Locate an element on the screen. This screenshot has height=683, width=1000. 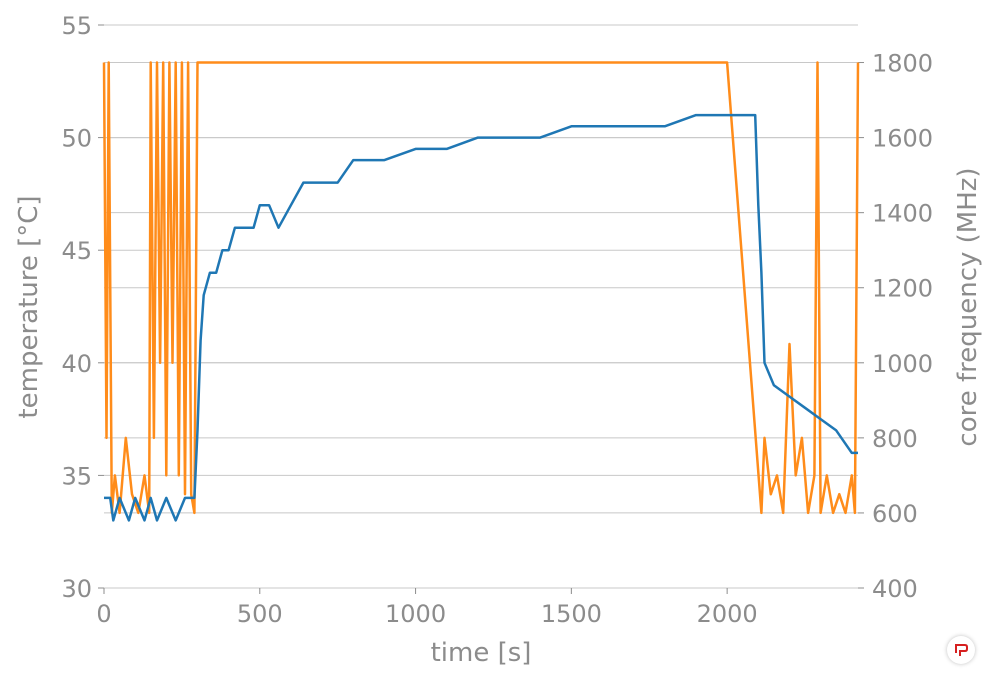
x-tick-label: 1000 is located at coordinates (415, 614).